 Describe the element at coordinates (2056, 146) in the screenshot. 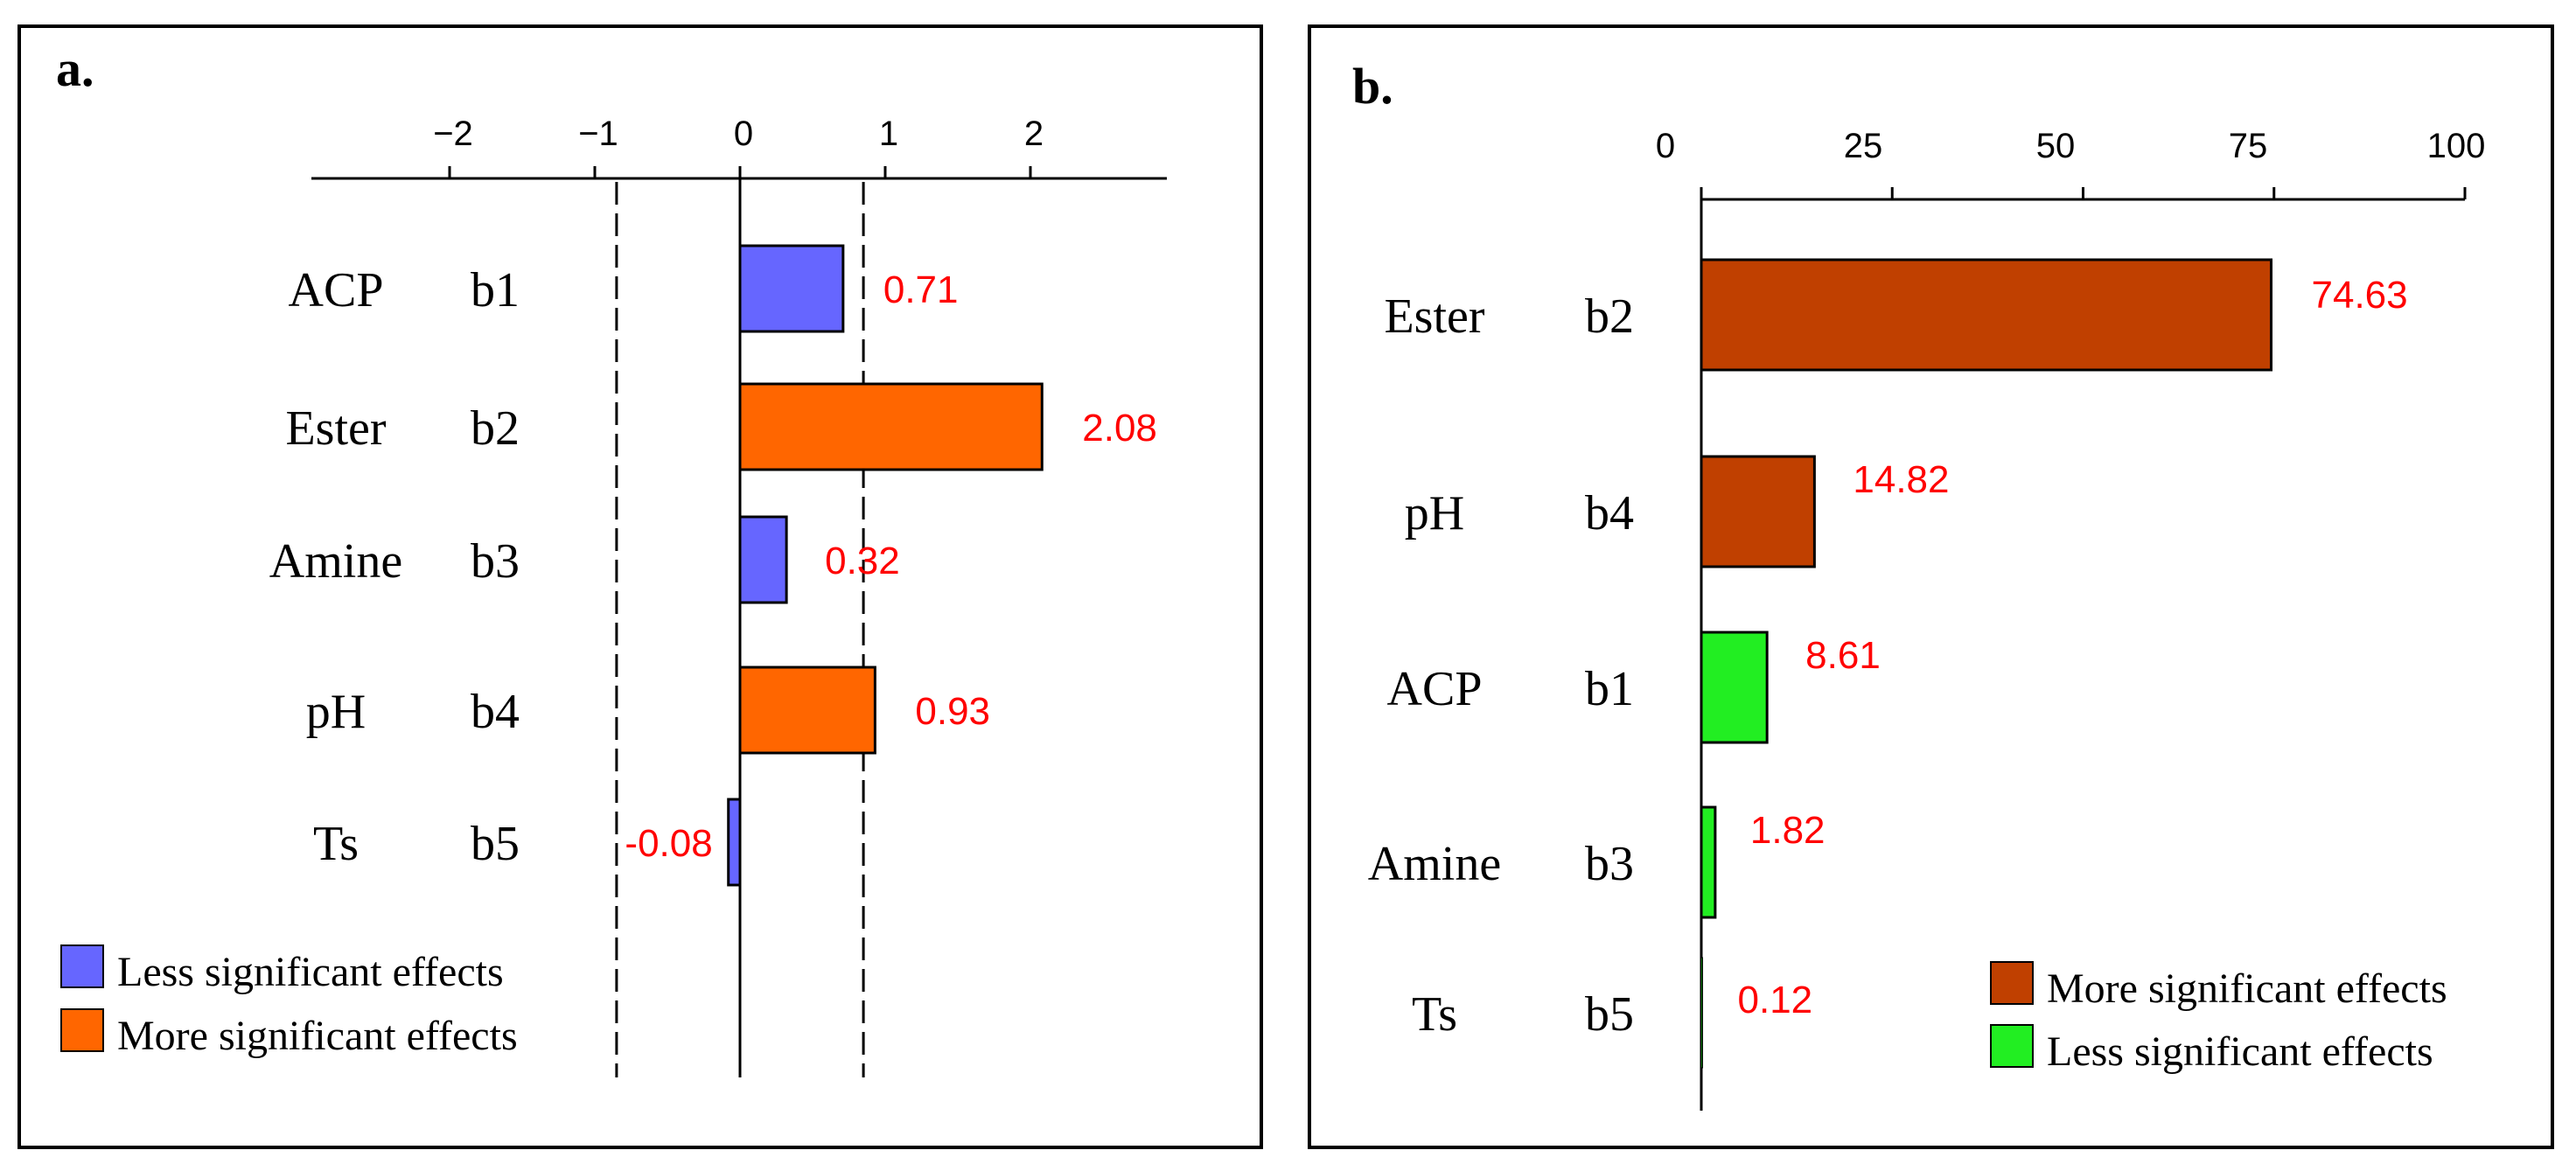

I see `x-tick-label: 50` at that location.